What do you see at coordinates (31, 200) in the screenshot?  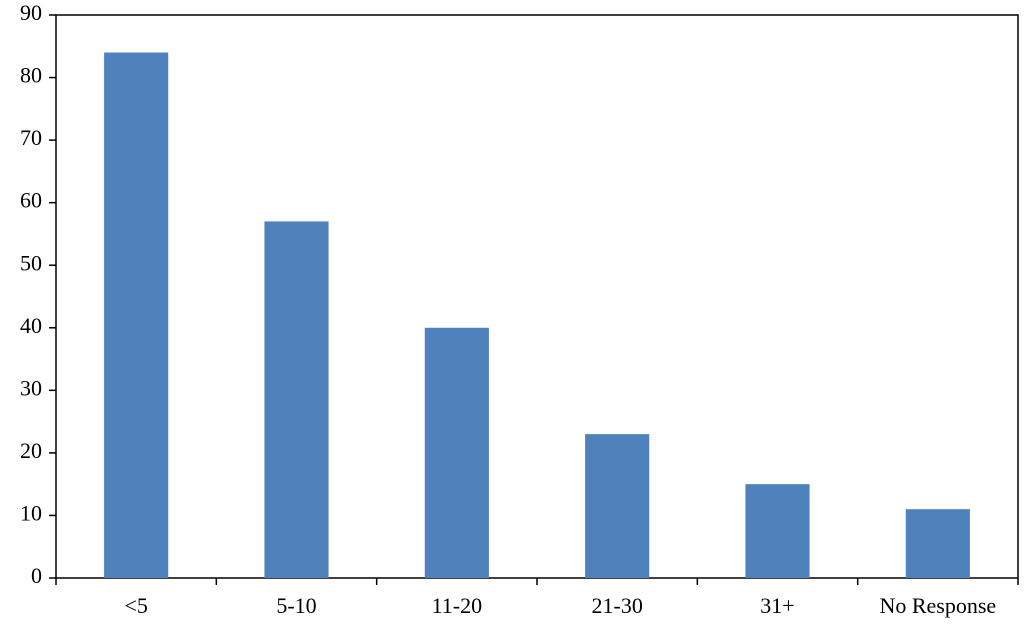 I see `y-tick-label: 60` at bounding box center [31, 200].